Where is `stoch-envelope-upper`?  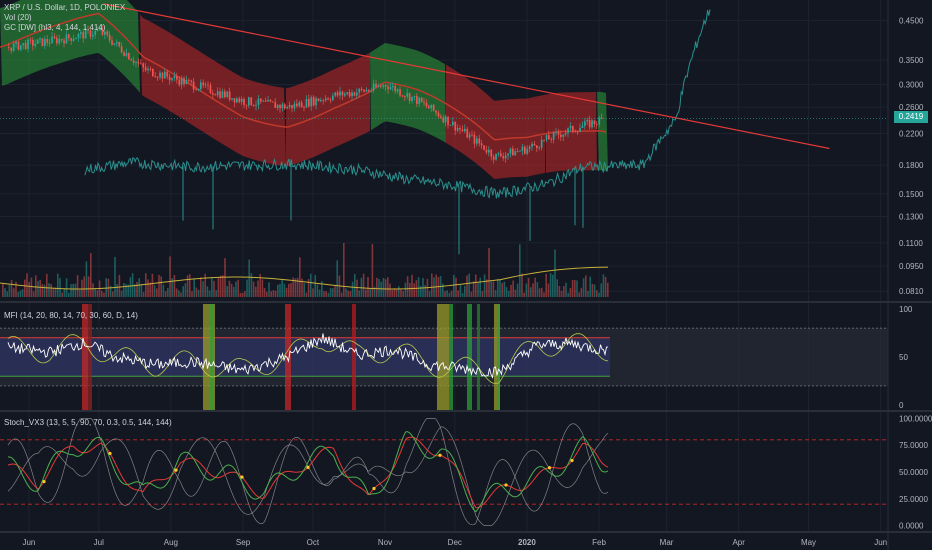
stoch-envelope-upper is located at coordinates (308, 472).